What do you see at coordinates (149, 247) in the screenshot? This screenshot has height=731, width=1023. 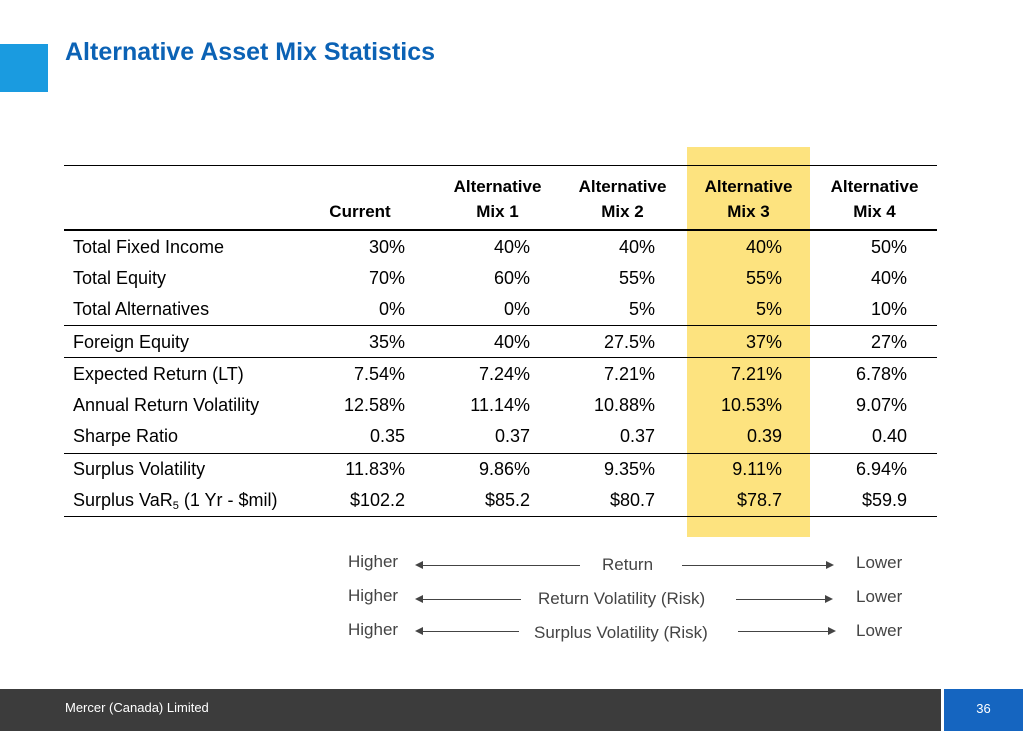 I see `row-label: Total Fixed Income` at bounding box center [149, 247].